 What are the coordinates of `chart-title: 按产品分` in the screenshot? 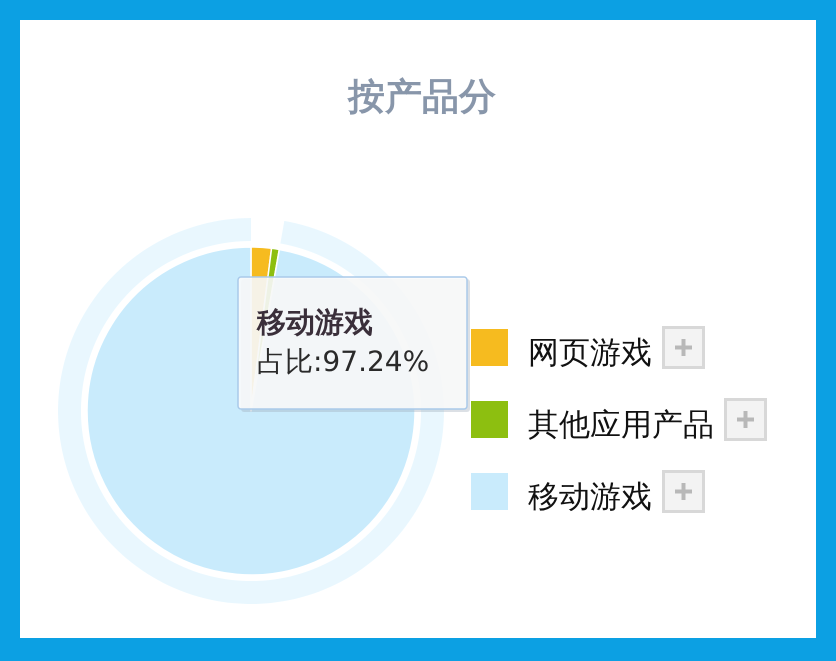 It's located at (421, 96).